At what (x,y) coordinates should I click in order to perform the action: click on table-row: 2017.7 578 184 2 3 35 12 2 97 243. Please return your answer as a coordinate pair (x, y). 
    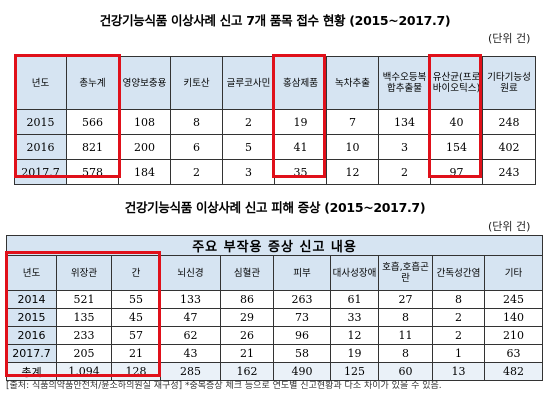
    Looking at the image, I should click on (275, 172).